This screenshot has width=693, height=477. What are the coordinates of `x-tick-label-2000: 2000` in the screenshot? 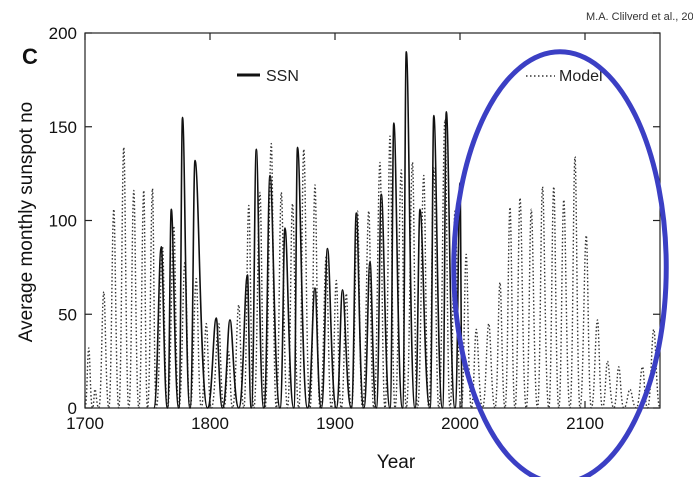 It's located at (460, 423).